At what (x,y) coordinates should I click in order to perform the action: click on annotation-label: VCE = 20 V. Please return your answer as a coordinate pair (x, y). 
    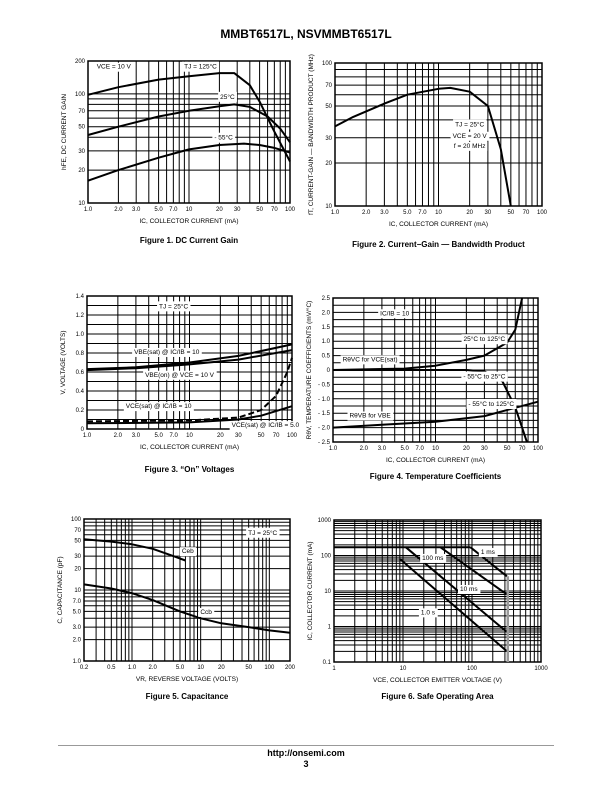
    Looking at the image, I should click on (470, 136).